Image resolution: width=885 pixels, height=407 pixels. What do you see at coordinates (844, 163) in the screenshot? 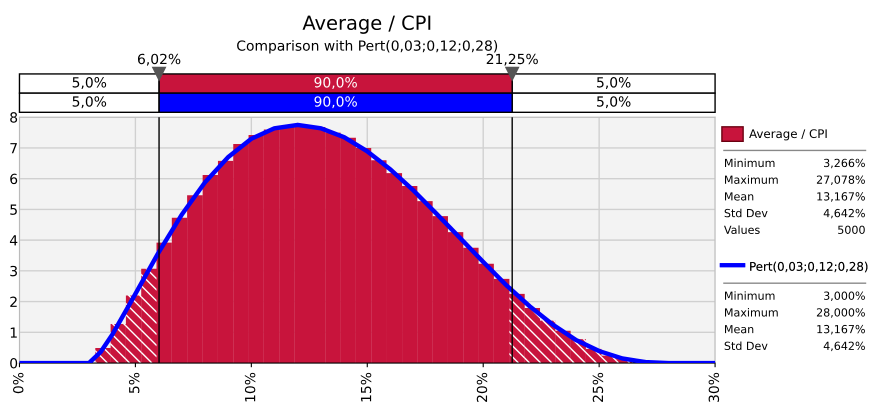
I see `text: 3,266%` at bounding box center [844, 163].